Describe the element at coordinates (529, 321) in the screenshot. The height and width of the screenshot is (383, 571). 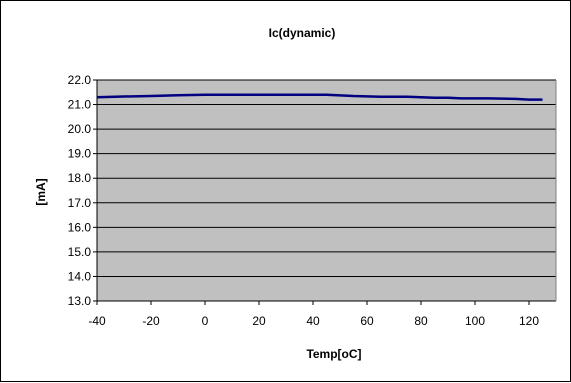
I see `x-tick-label: 120` at that location.